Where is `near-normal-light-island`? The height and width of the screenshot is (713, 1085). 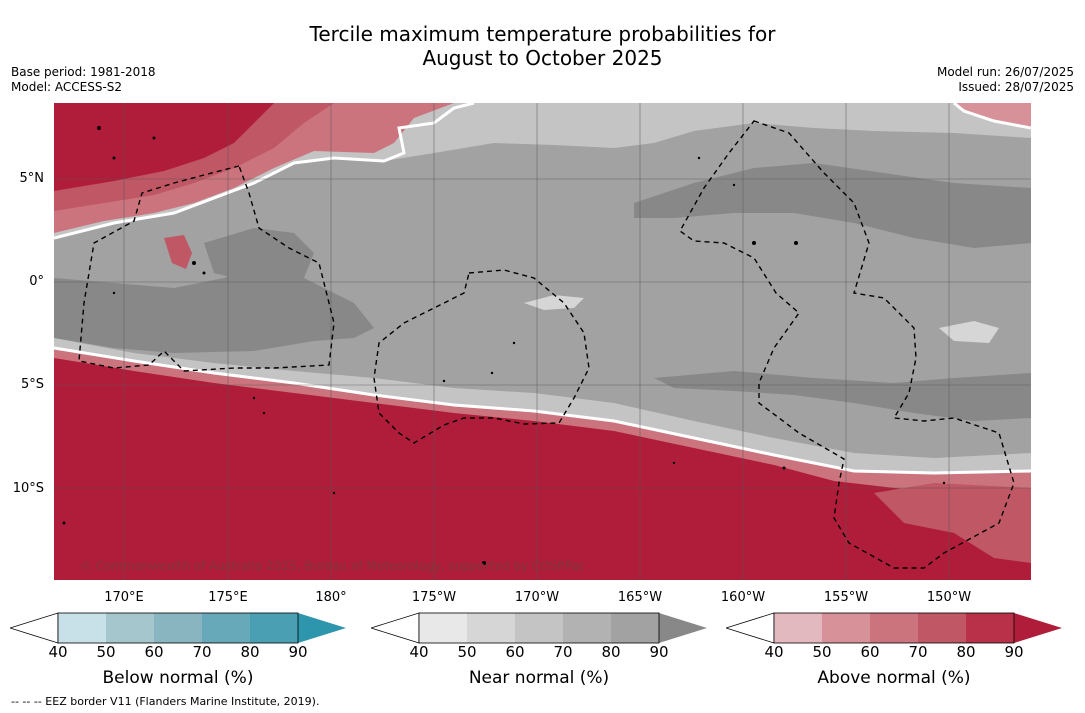
near-normal-light-island is located at coordinates (554, 302).